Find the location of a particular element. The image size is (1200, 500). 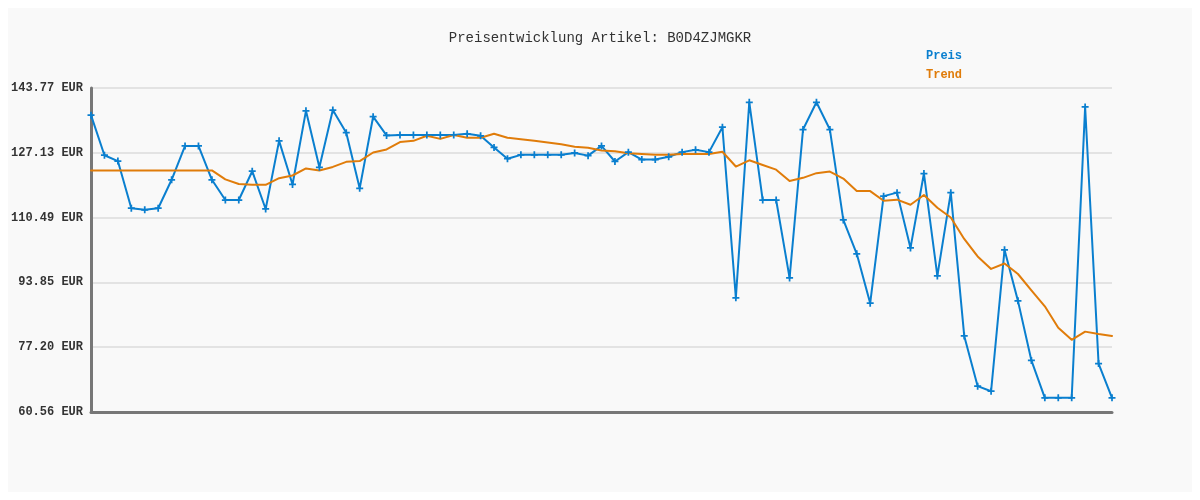

y-tick-label: 143.77 EUR is located at coordinates (47, 88).